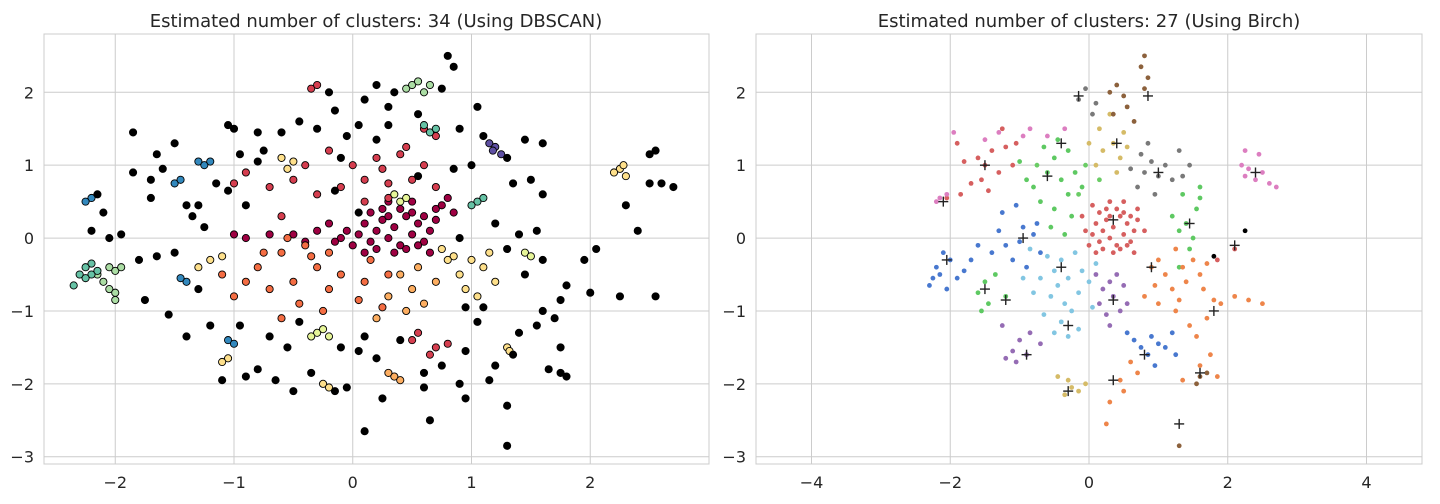  What do you see at coordinates (734, 384) in the screenshot?
I see `birch-y-tick-label: −2` at bounding box center [734, 384].